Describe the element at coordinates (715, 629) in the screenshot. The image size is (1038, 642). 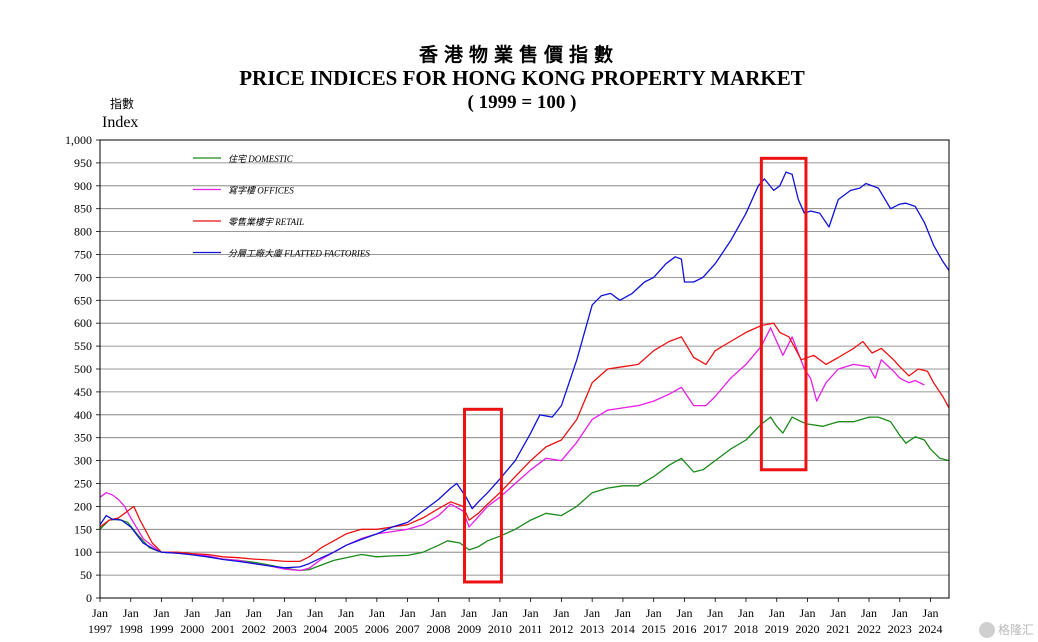
I see `x-tick-year: 2017` at that location.